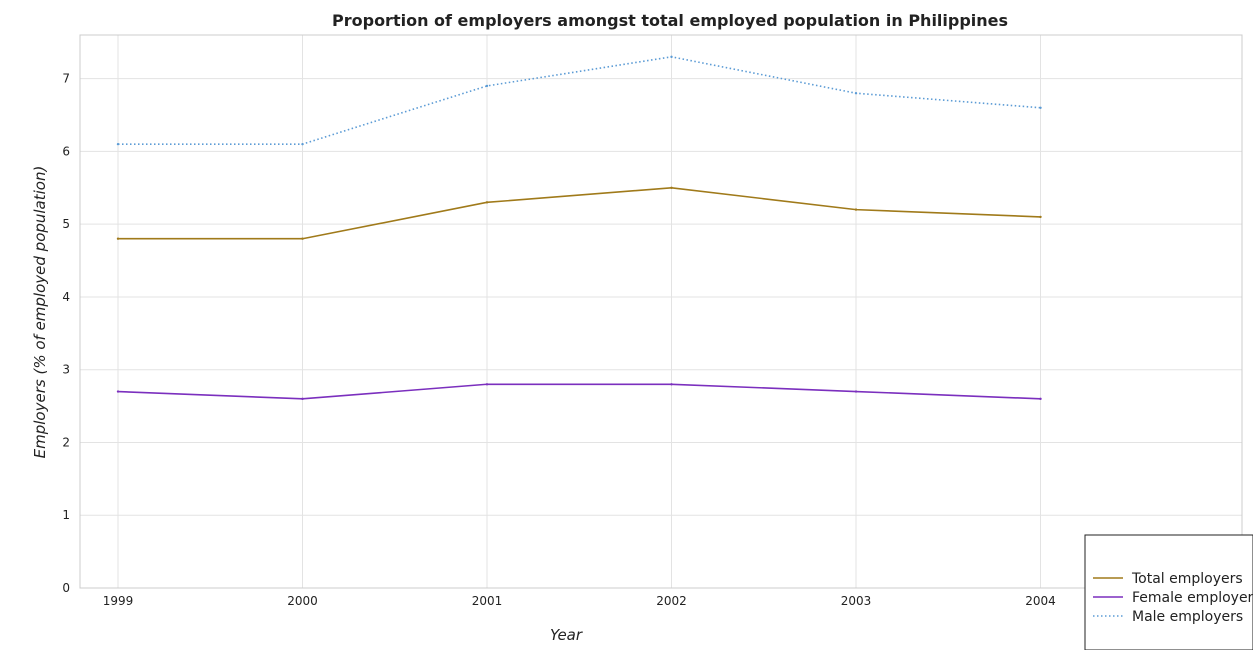 This screenshot has height=650, width=1253. Describe the element at coordinates (40, 312) in the screenshot. I see `y-axis-label: Employers (% of employed population)` at that location.